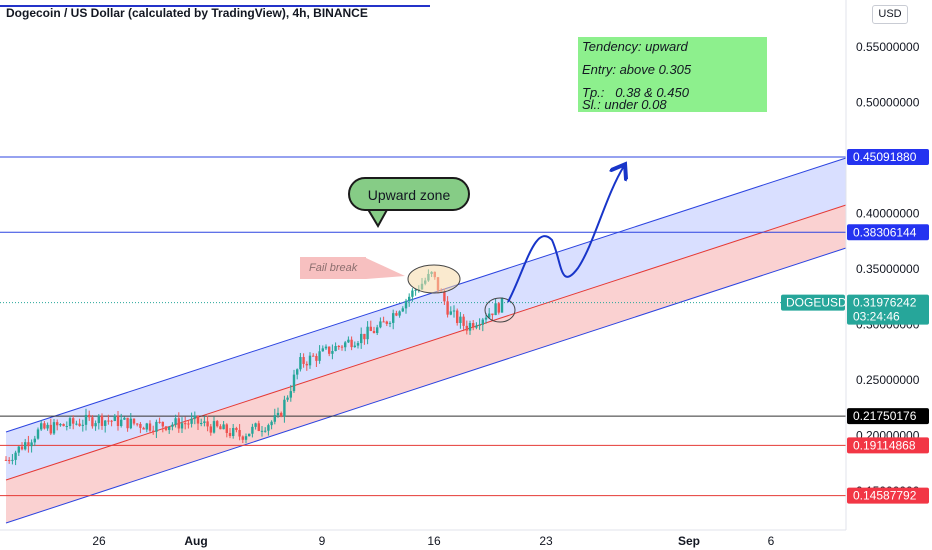 The height and width of the screenshot is (550, 932). I want to click on upward-zone-bubble: Upward zone, so click(409, 194).